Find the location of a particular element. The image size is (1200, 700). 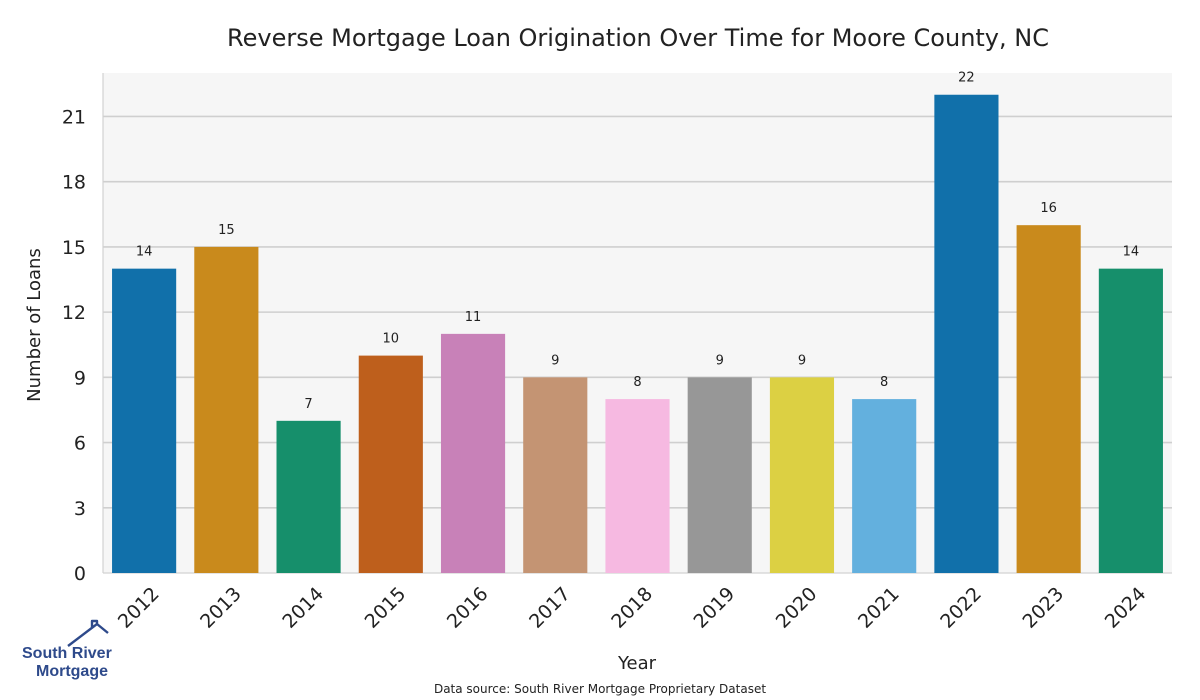

data-label: 22 is located at coordinates (966, 78).